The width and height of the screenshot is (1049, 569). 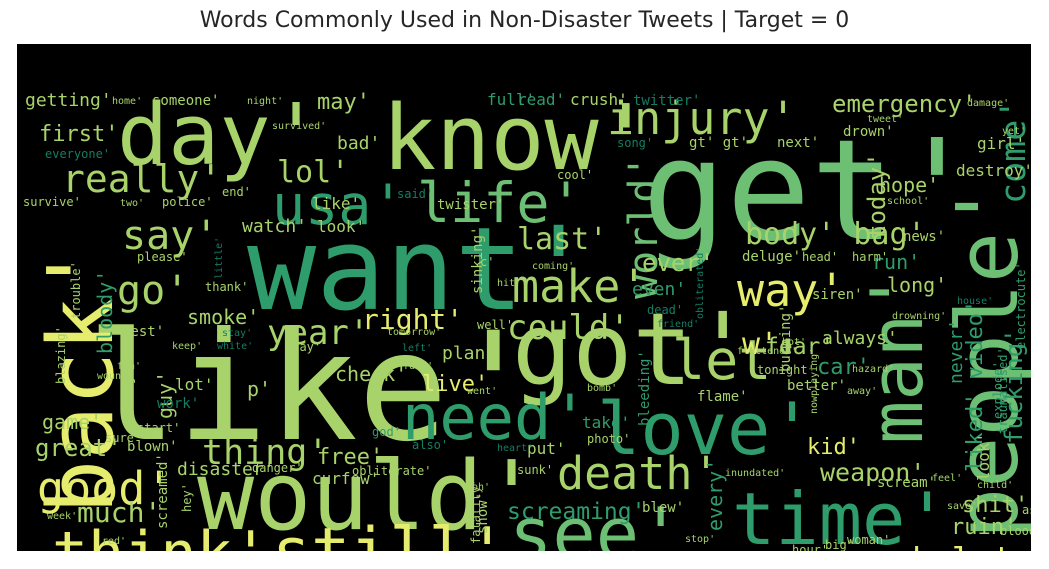 I want to click on word-save-label: save', so click(x=962, y=506).